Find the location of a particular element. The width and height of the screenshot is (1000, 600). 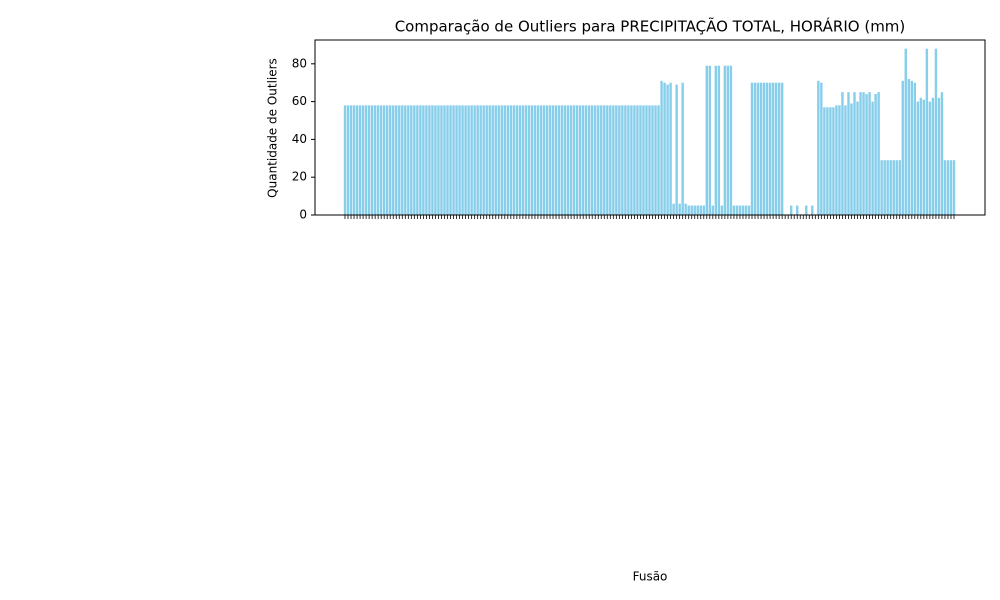

y-tick-label: 80 is located at coordinates (299, 63).